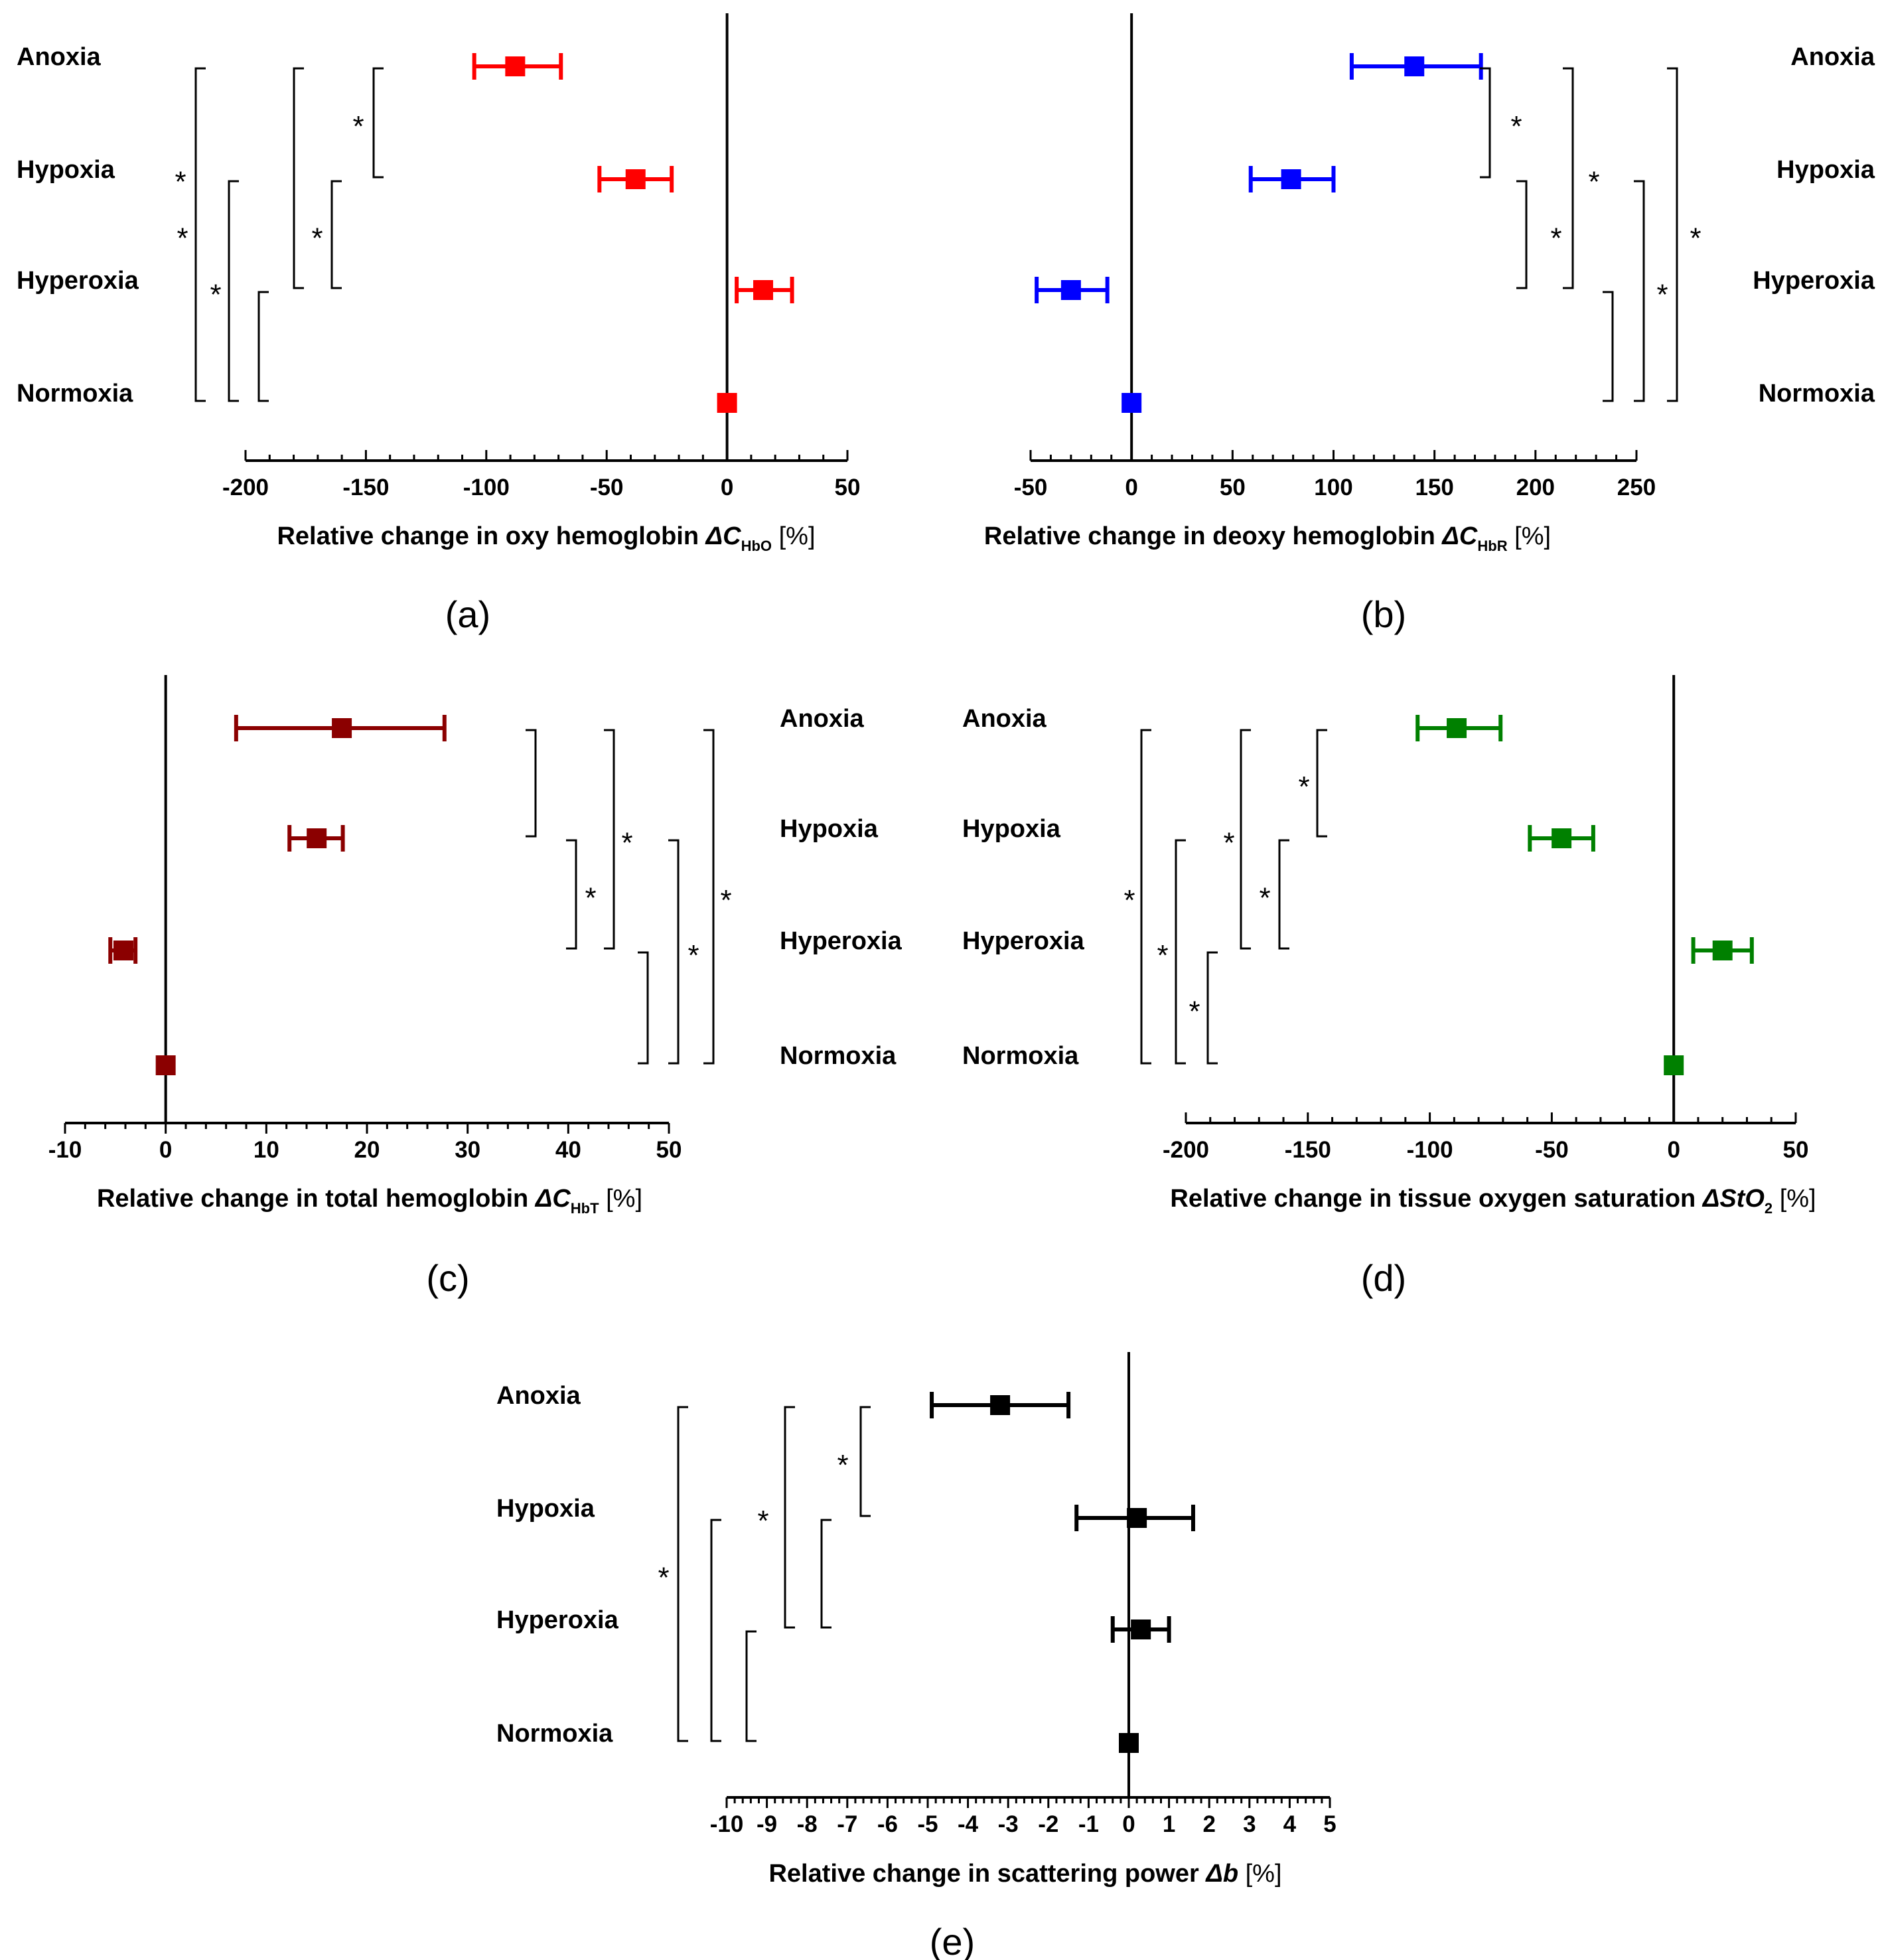  I want to click on x-tick-label: -5, so click(927, 1824).